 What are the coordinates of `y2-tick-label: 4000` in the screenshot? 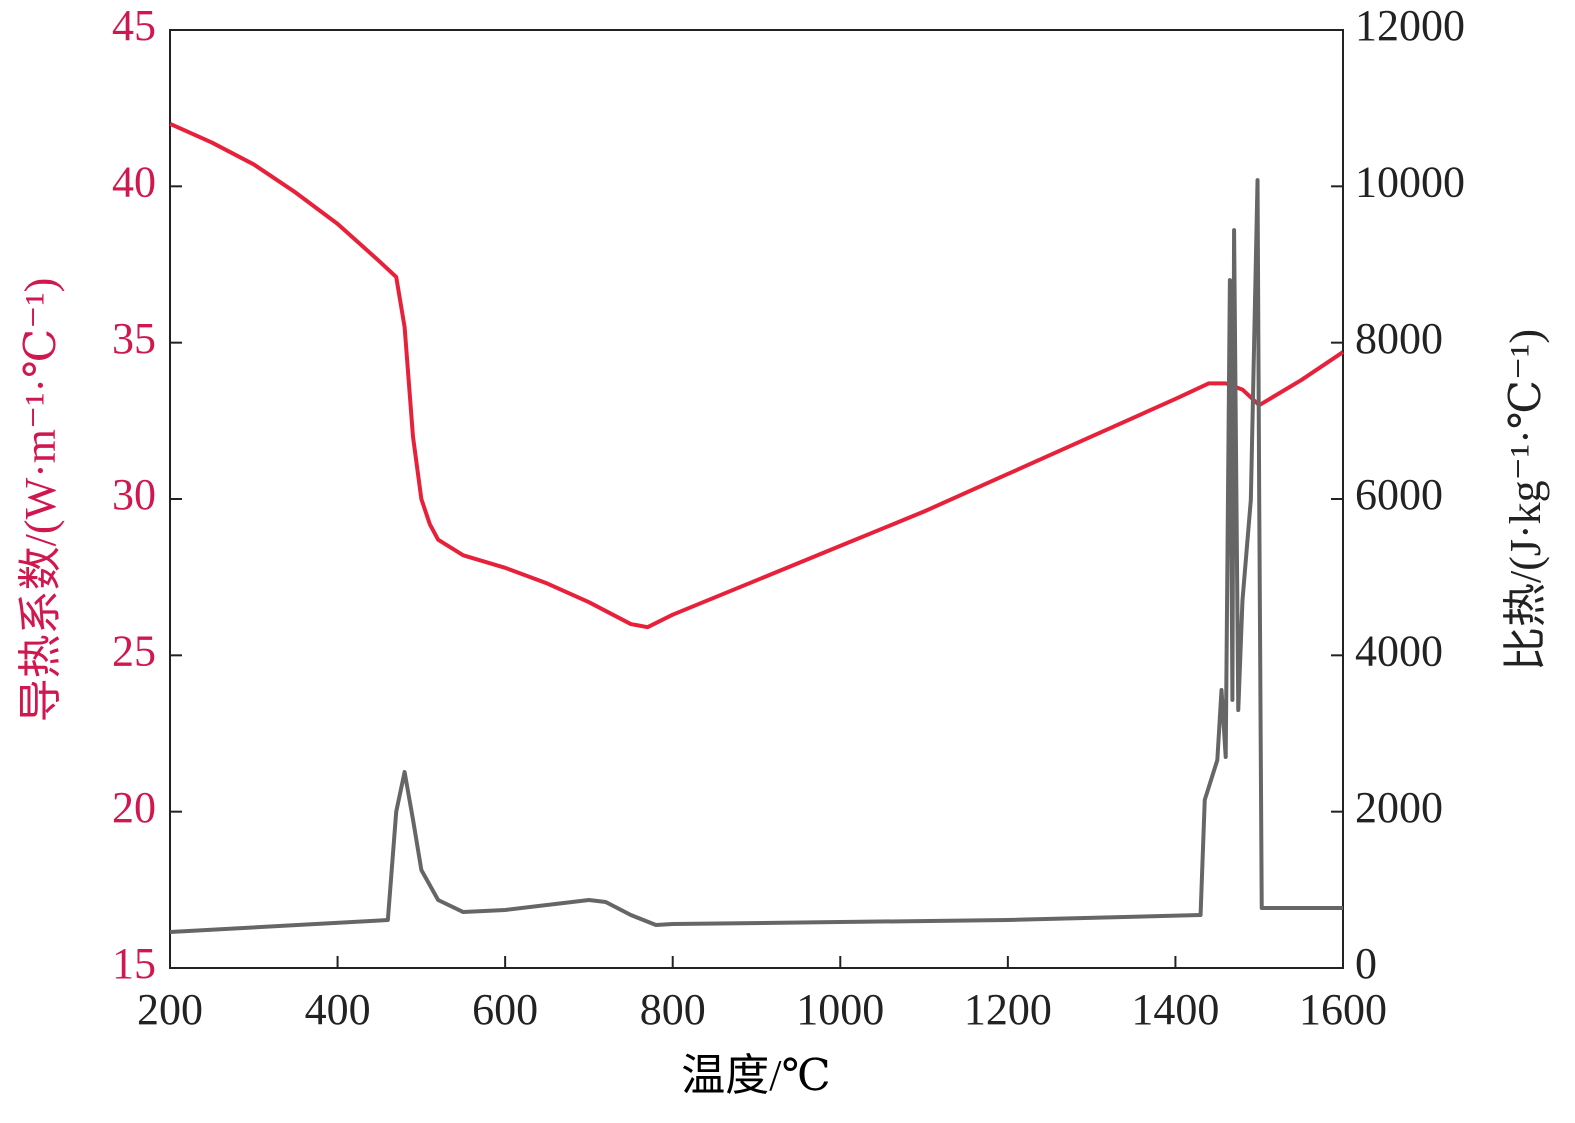 It's located at (1399, 650).